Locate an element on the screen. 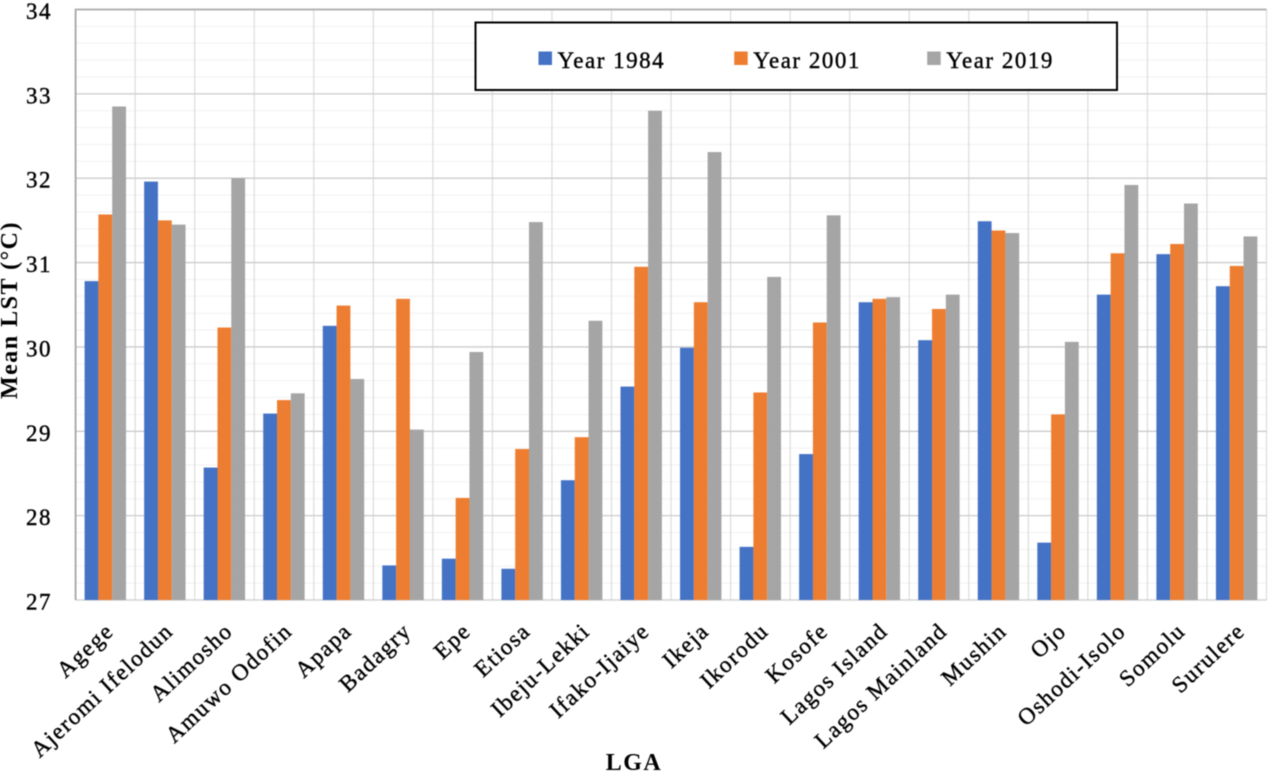 Image resolution: width=1268 pixels, height=776 pixels. svg-text: 28 is located at coordinates (39, 517).